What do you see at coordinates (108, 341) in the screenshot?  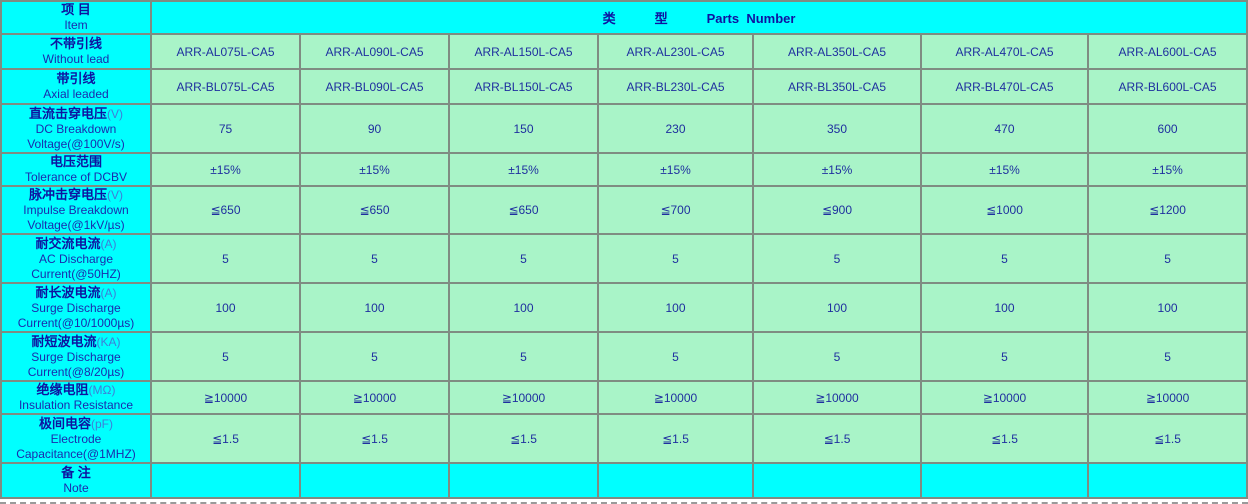 I see `row-label-unit: (KA)` at bounding box center [108, 341].